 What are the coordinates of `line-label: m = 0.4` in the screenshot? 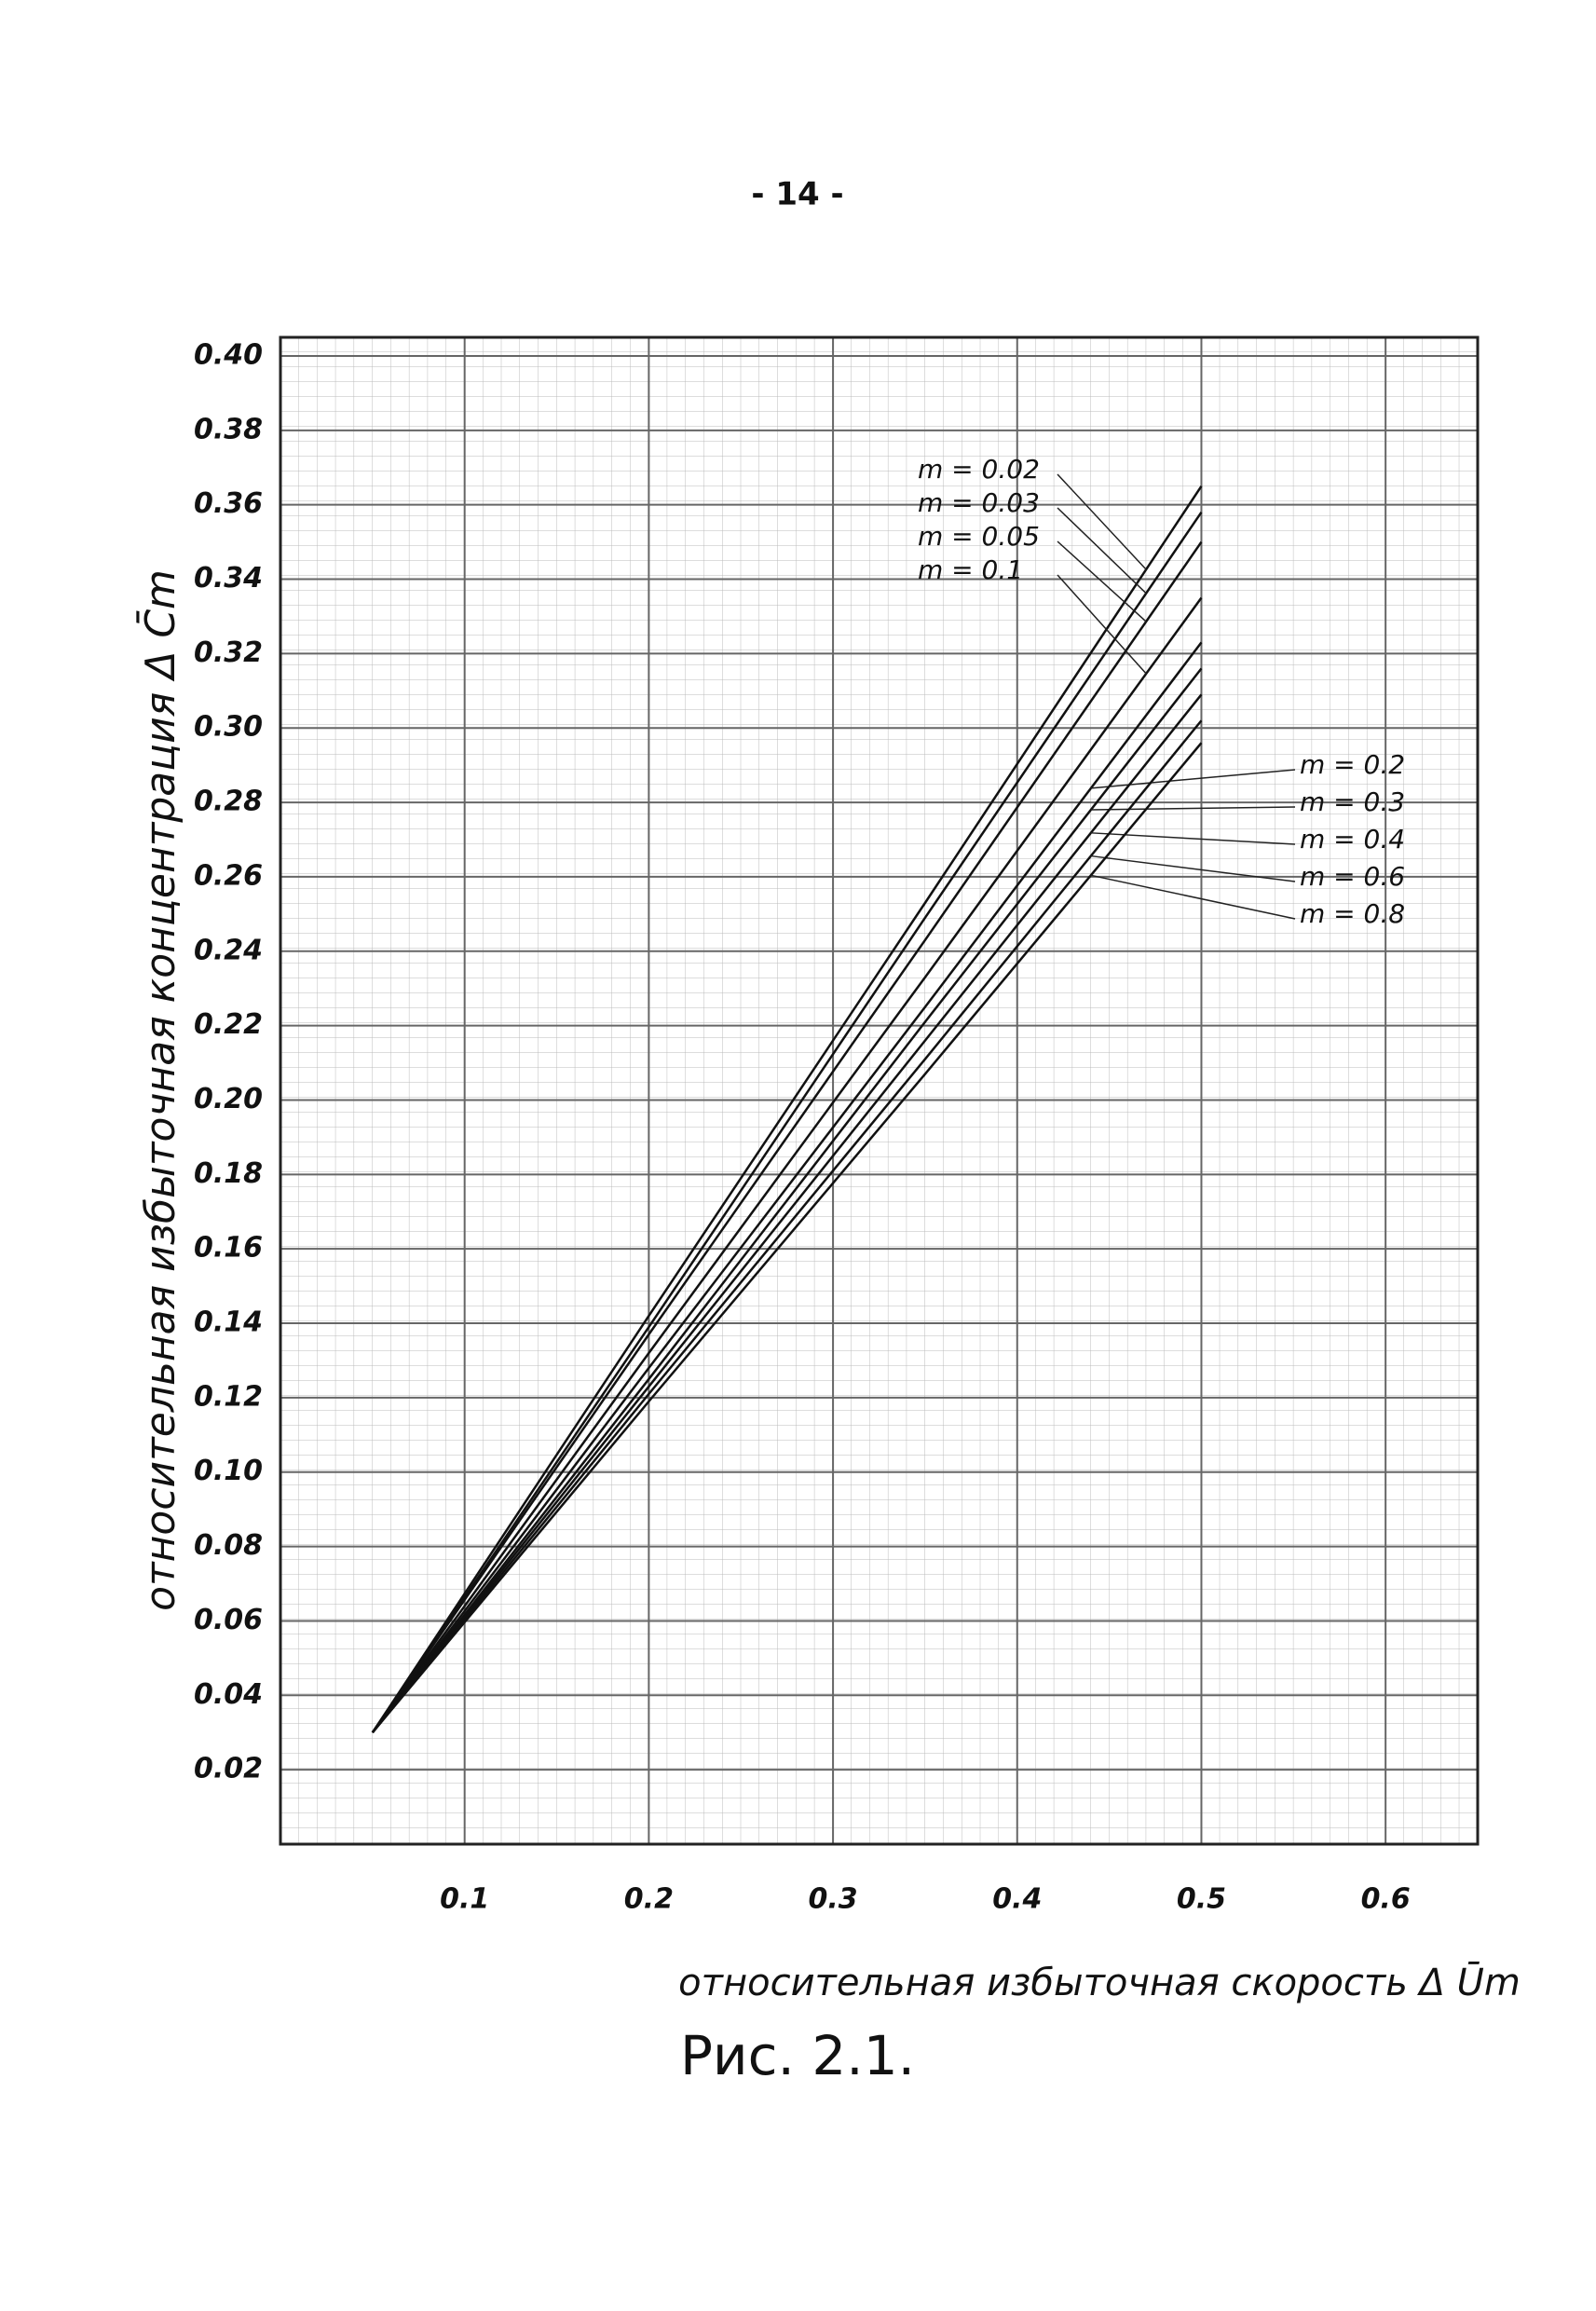 It's located at (1352, 839).